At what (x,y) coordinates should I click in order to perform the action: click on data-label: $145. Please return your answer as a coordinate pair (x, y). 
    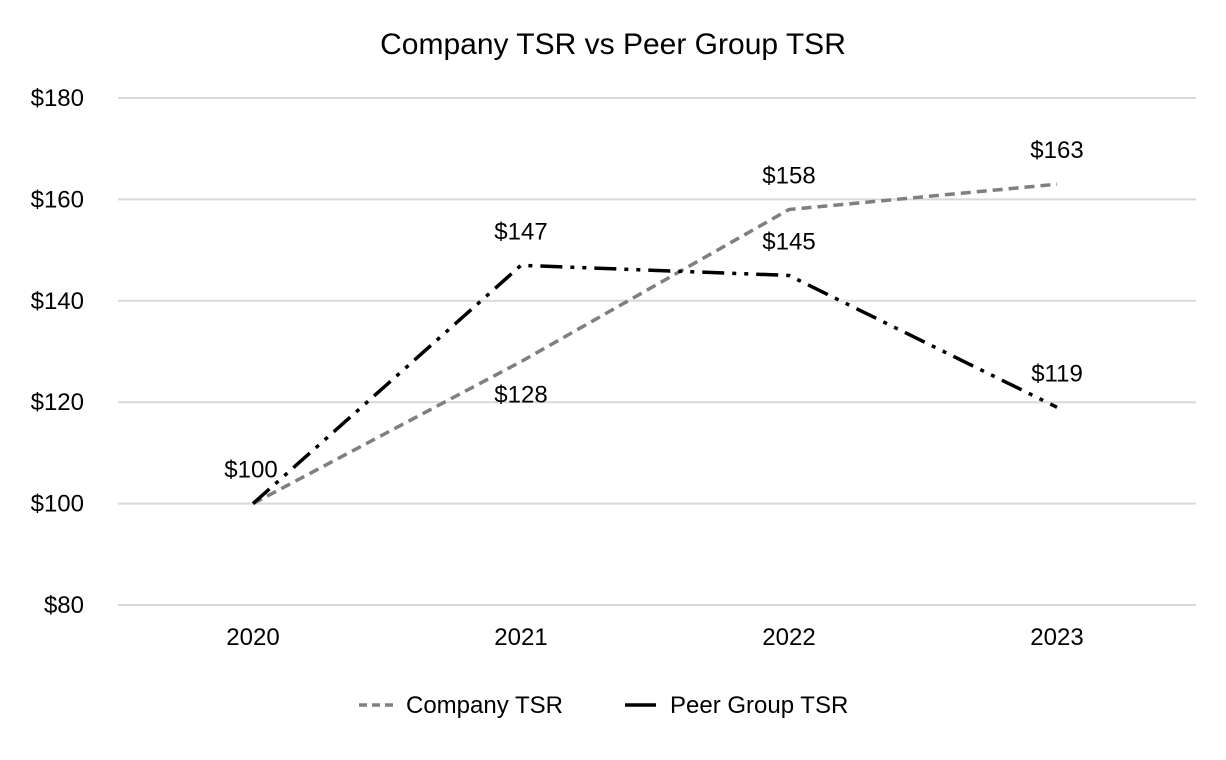
    Looking at the image, I should click on (788, 241).